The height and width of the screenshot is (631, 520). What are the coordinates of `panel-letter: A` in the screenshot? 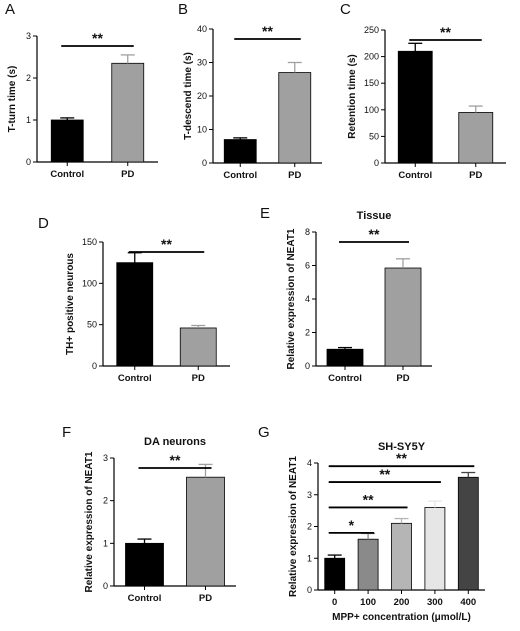 It's located at (10, 9).